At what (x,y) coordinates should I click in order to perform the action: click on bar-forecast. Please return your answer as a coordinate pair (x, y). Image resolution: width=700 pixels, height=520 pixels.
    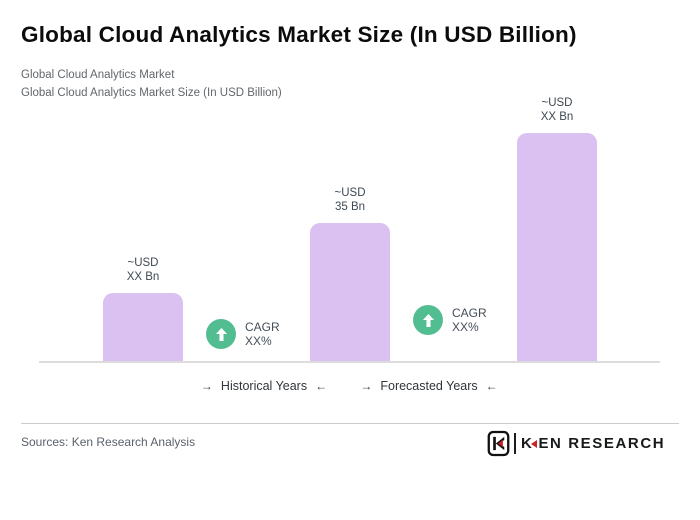
    Looking at the image, I should click on (557, 248).